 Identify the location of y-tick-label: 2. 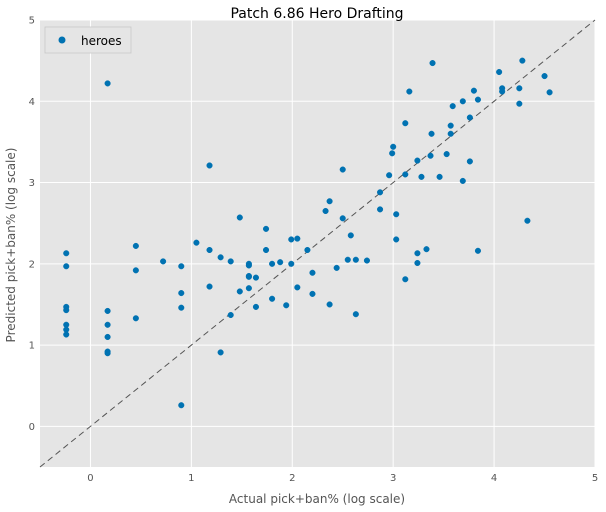
(32, 264).